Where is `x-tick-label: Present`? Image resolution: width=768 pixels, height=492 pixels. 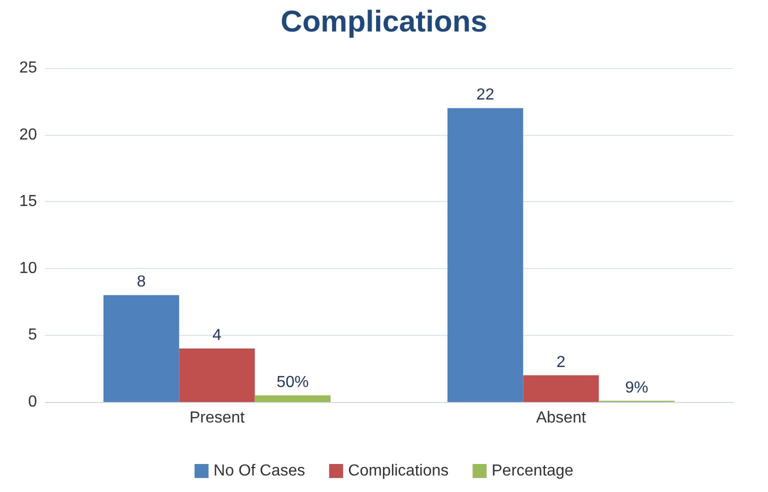 x-tick-label: Present is located at coordinates (217, 418).